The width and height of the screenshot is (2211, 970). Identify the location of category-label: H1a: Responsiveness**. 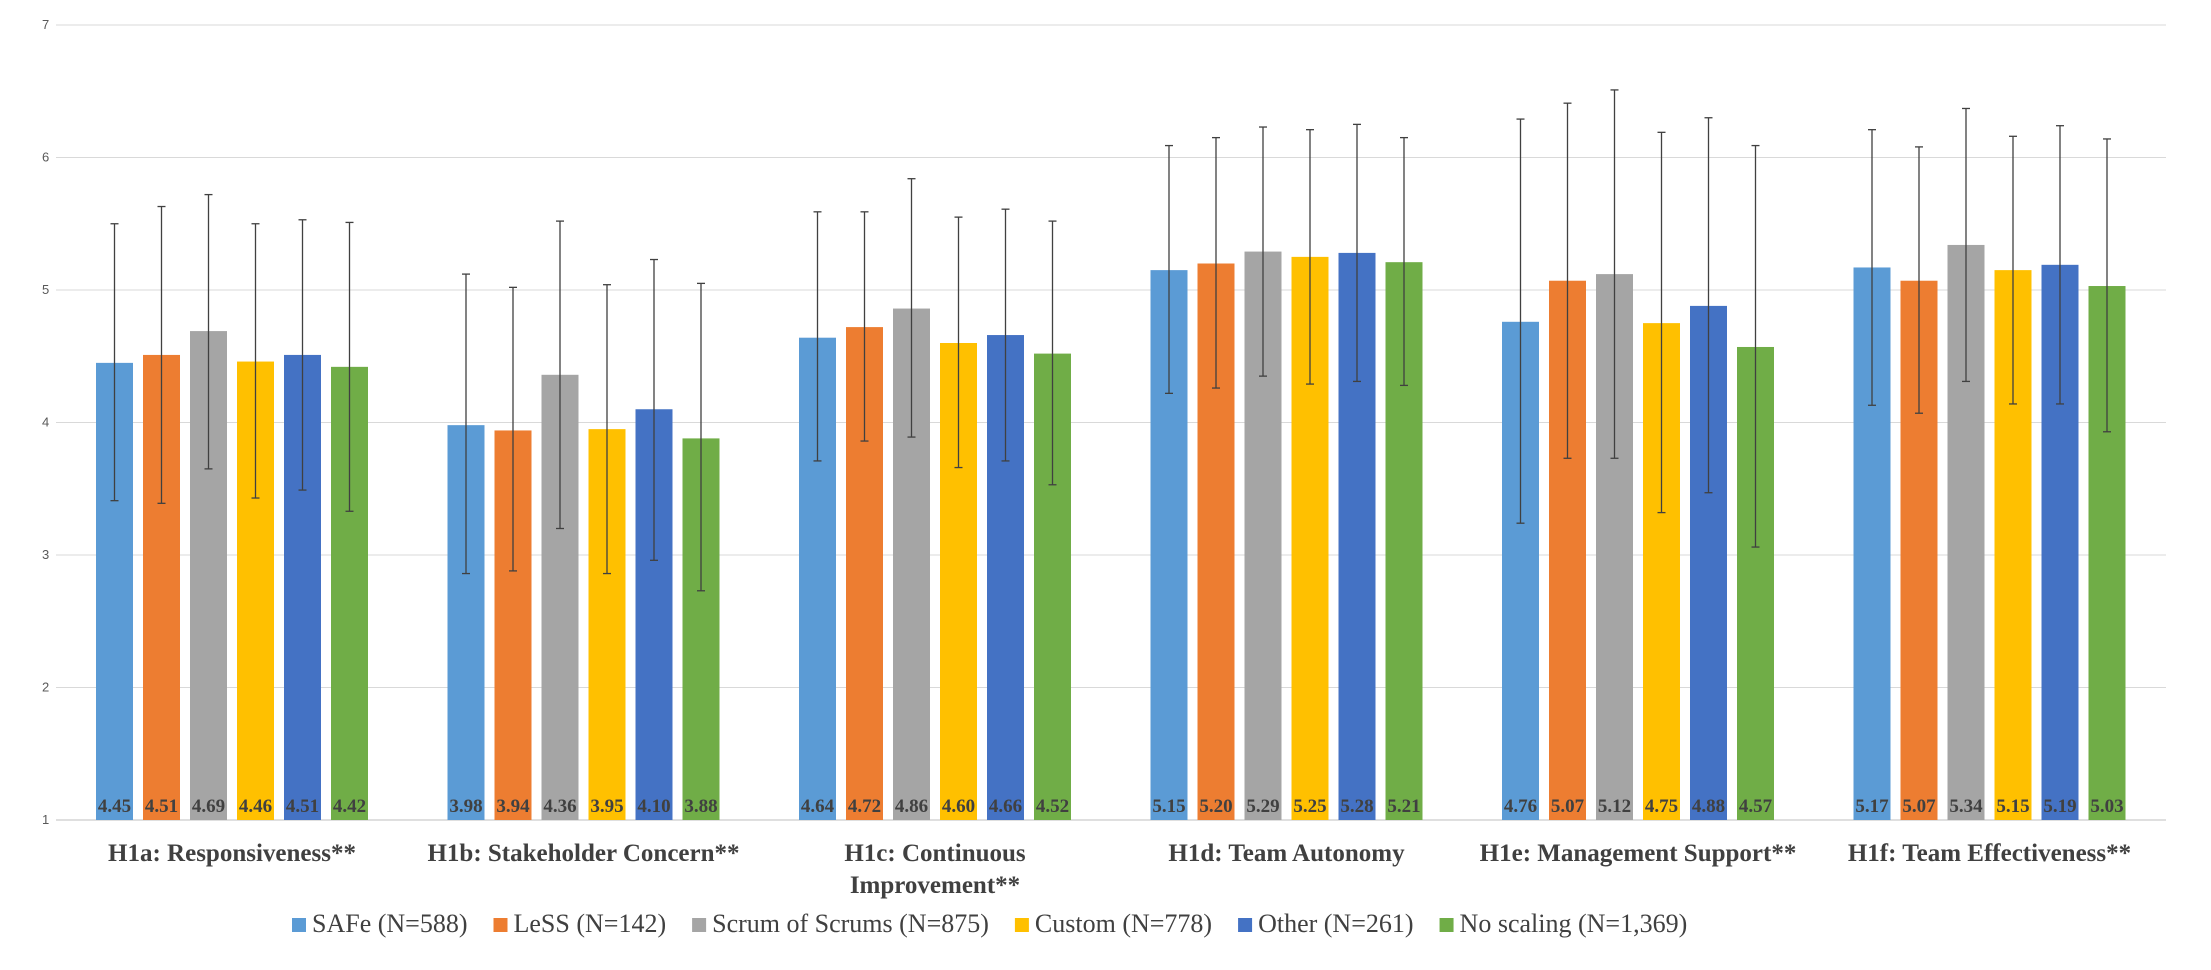
(232, 853).